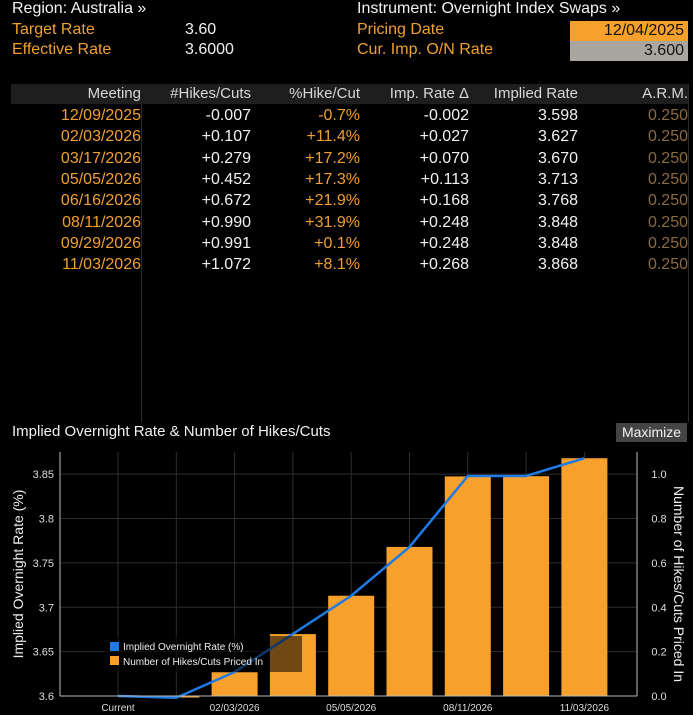 The height and width of the screenshot is (715, 693). What do you see at coordinates (658, 564) in the screenshot?
I see `right-tick-label: 0.6` at bounding box center [658, 564].